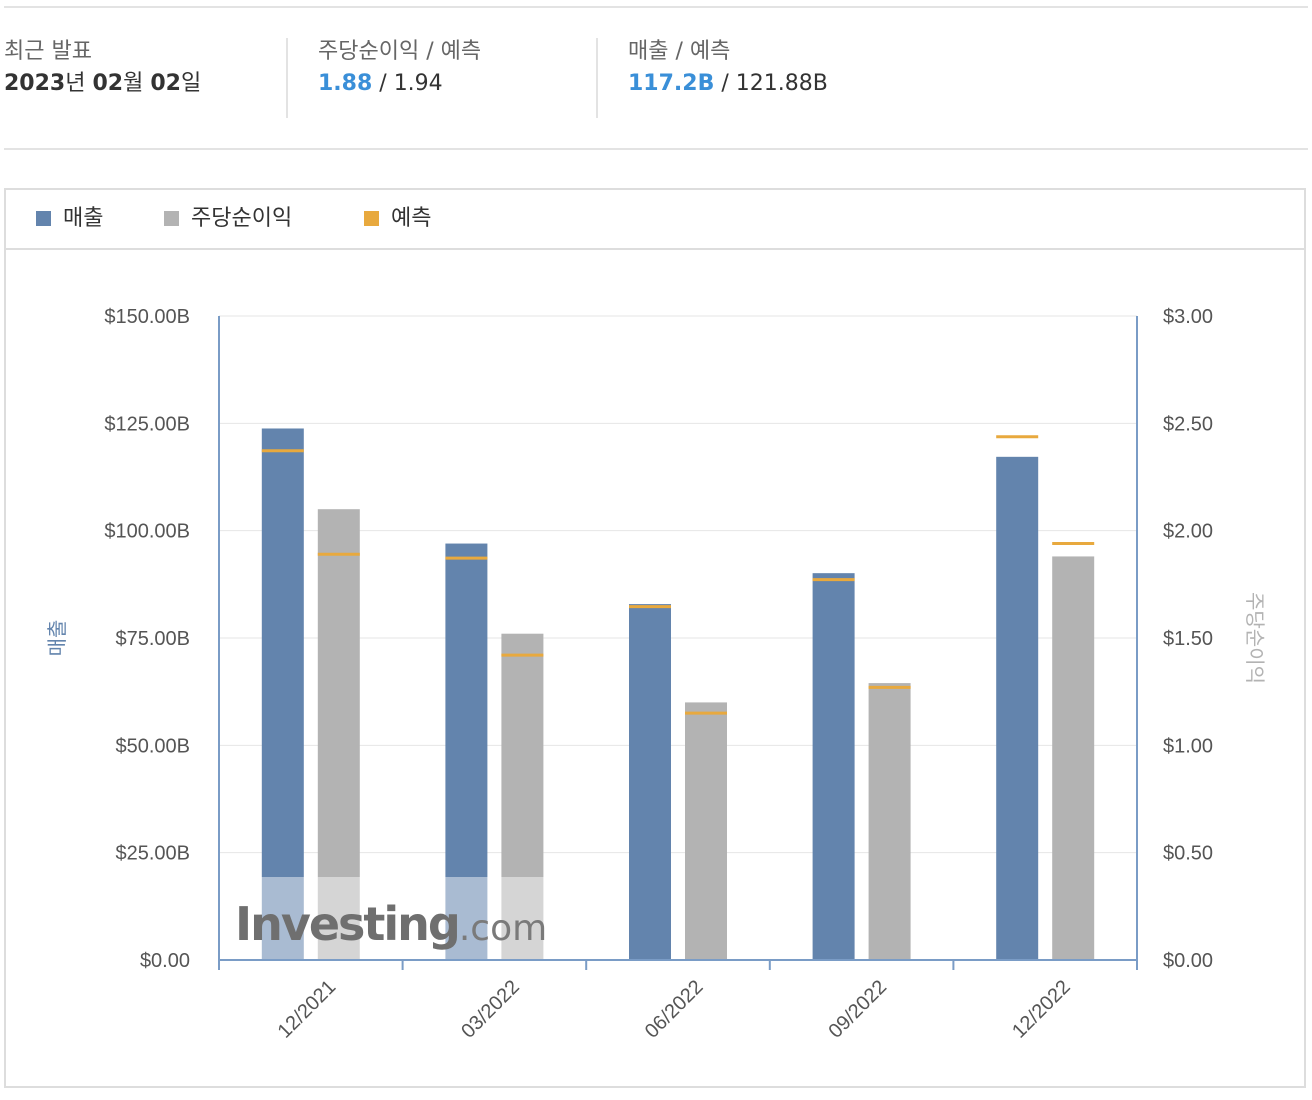 The height and width of the screenshot is (1100, 1312). I want to click on y-right-tick-label: $0.00, so click(1188, 961).